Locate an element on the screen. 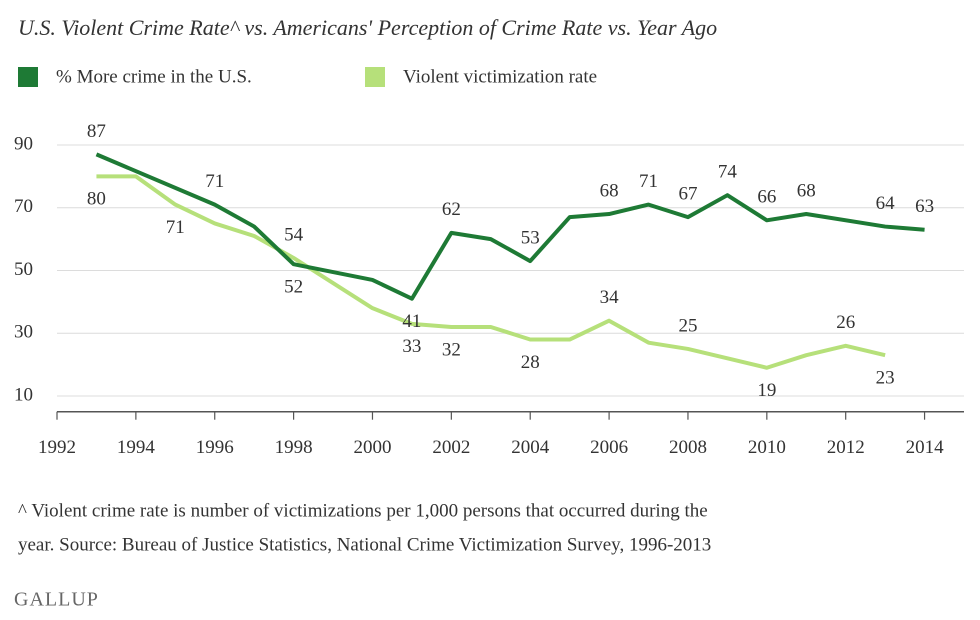 The width and height of the screenshot is (980, 620). x-tick-label: 1998 is located at coordinates (294, 447).